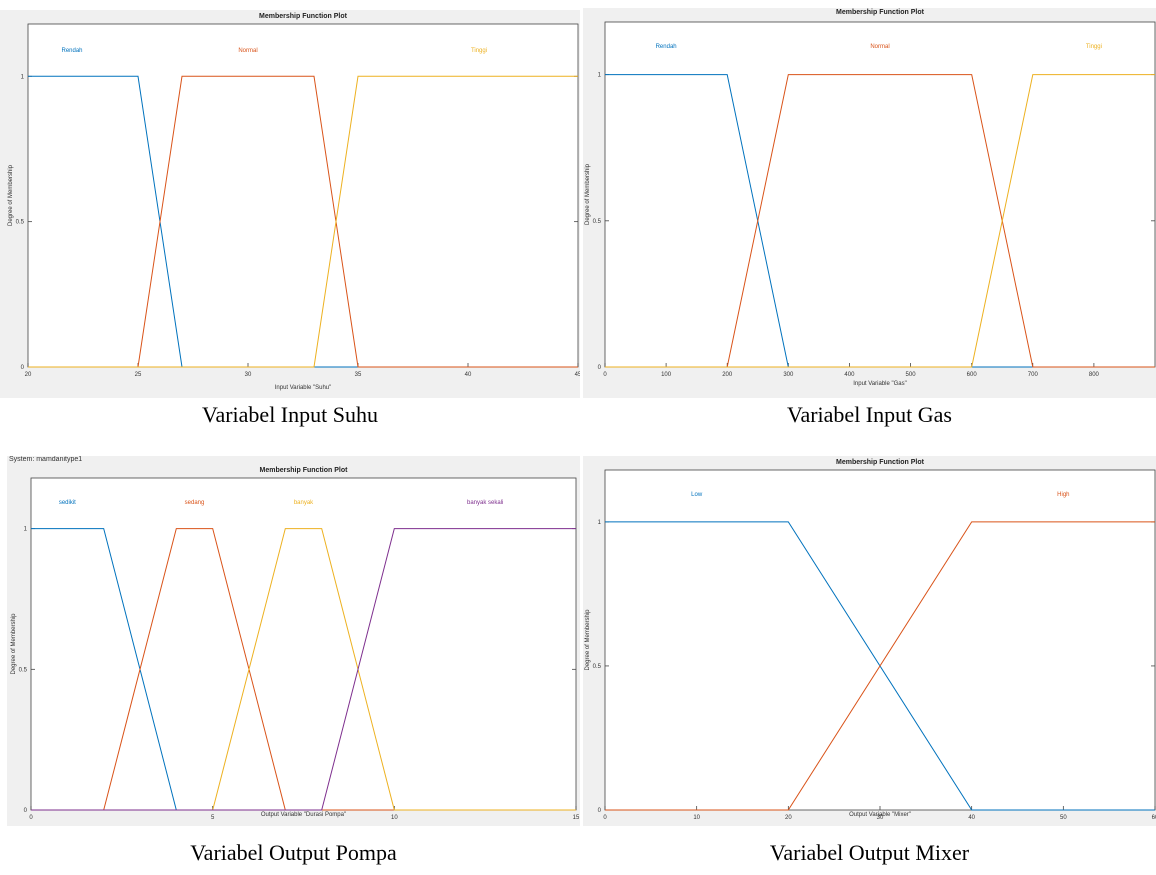  I want to click on caption-suhu: Variabel Input Suhu, so click(290, 414).